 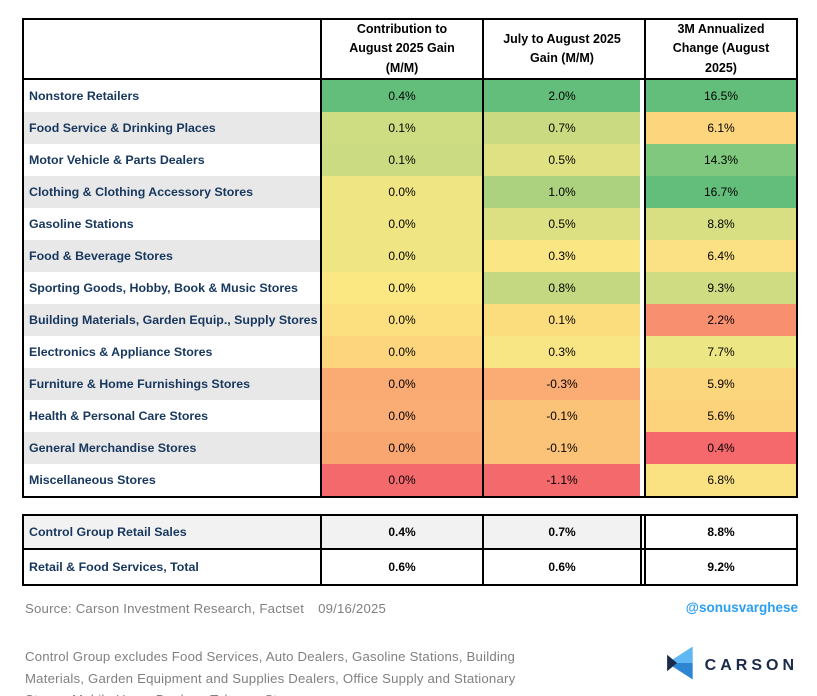 I want to click on summary-row-label: Control Group Retail Sales, so click(x=172, y=533).